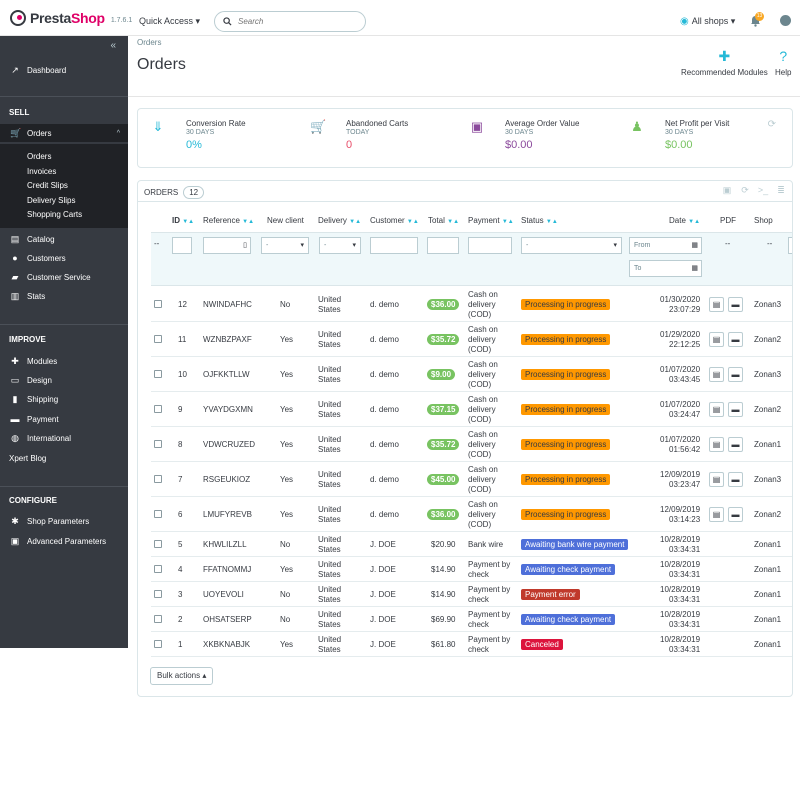  What do you see at coordinates (745, 190) in the screenshot?
I see `refresh-list-icon: ⟳` at bounding box center [745, 190].